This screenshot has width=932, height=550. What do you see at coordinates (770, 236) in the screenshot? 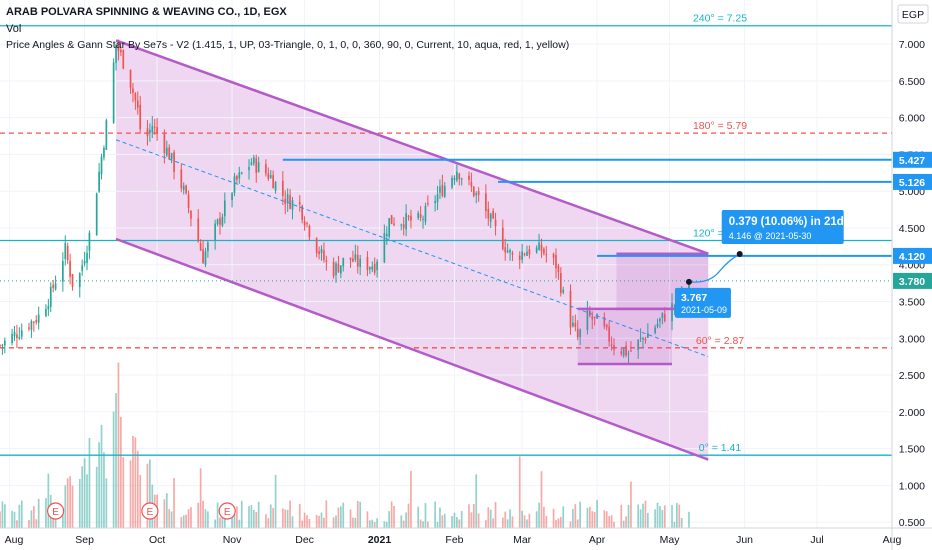
I see `projection-subtext: 4.146 @ 2021-05-30` at bounding box center [770, 236].